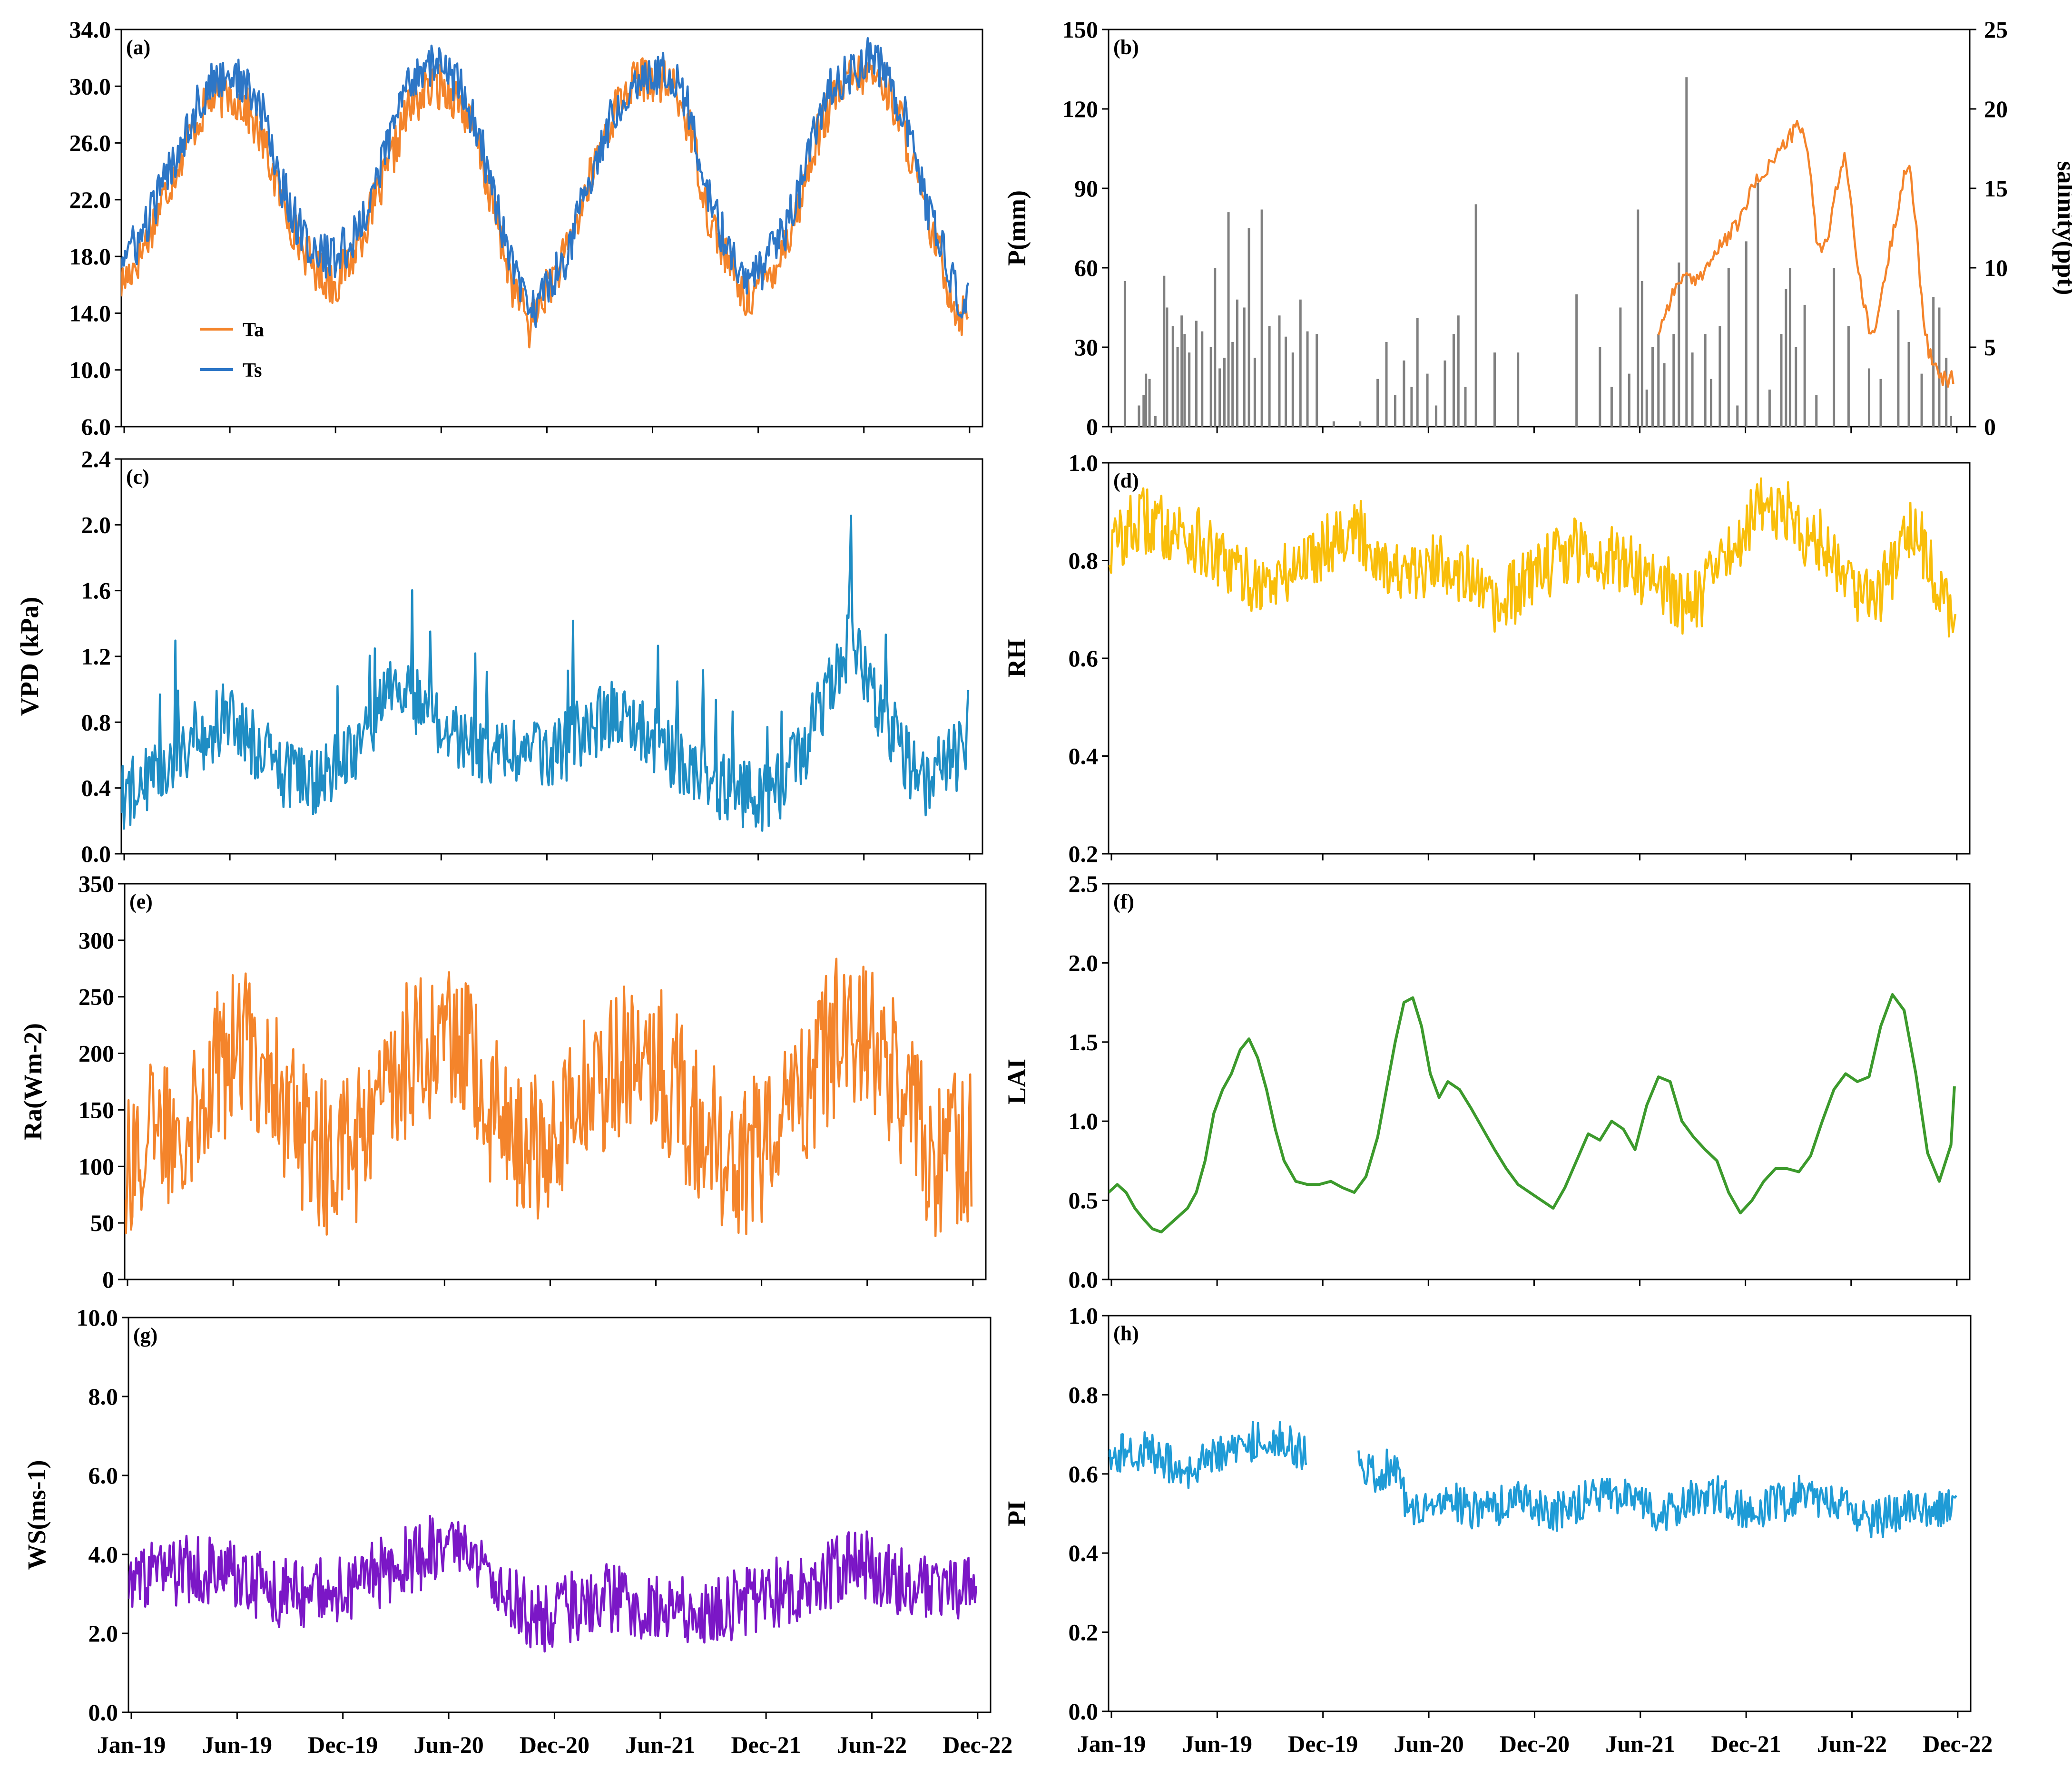  What do you see at coordinates (1084, 1042) in the screenshot?
I see `y-tick-label: 1.5` at bounding box center [1084, 1042].